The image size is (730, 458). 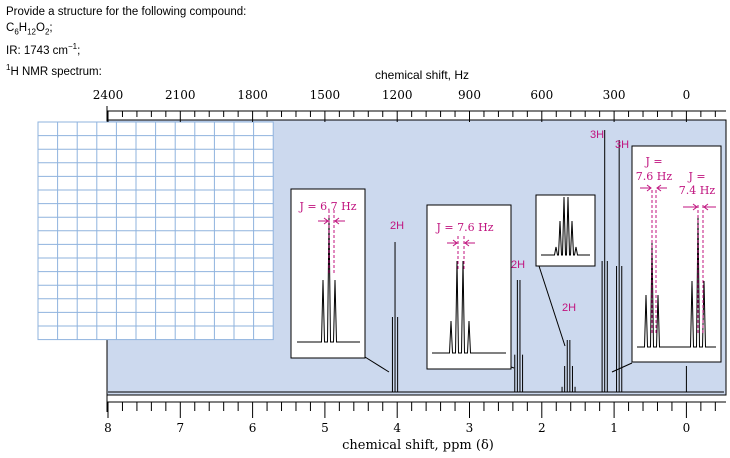 I want to click on integration-label-1-1: 3H, so click(x=597, y=135).